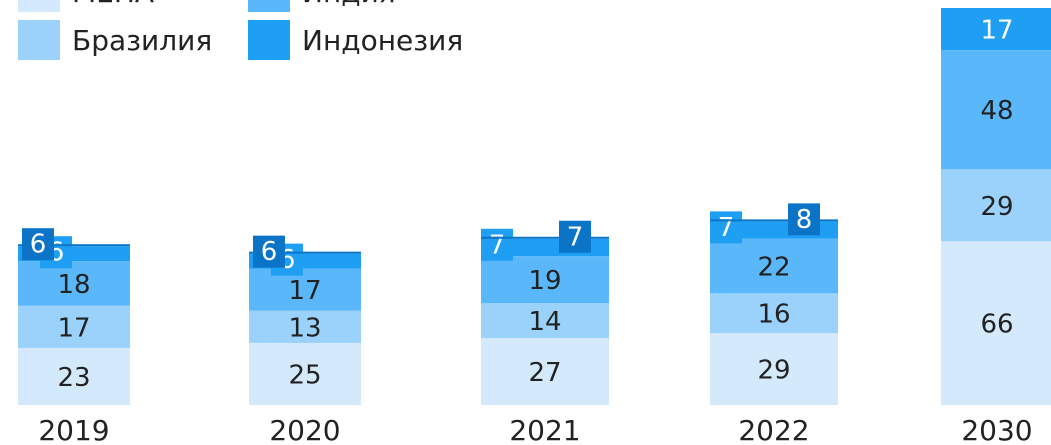 This screenshot has width=1051, height=445. I want to click on value-label: 25, so click(304, 375).